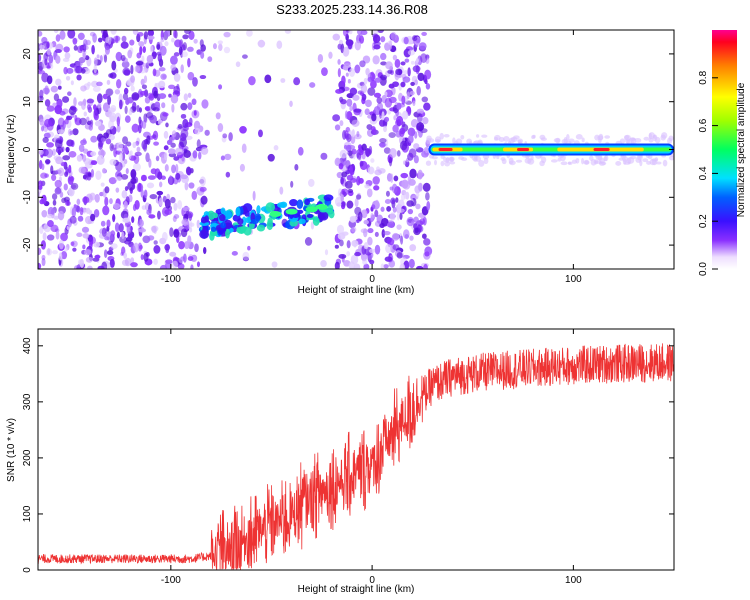 The image size is (750, 600). I want to click on spectrogram-y-axis-label: Frequency (Hz), so click(11, 149).